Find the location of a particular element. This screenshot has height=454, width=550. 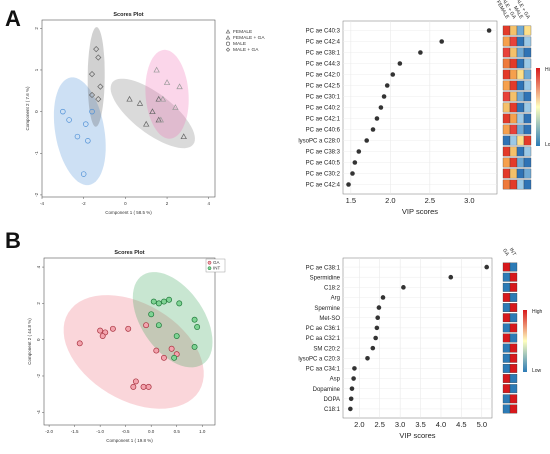

feature-label: C18:2 is located at coordinates (332, 289).